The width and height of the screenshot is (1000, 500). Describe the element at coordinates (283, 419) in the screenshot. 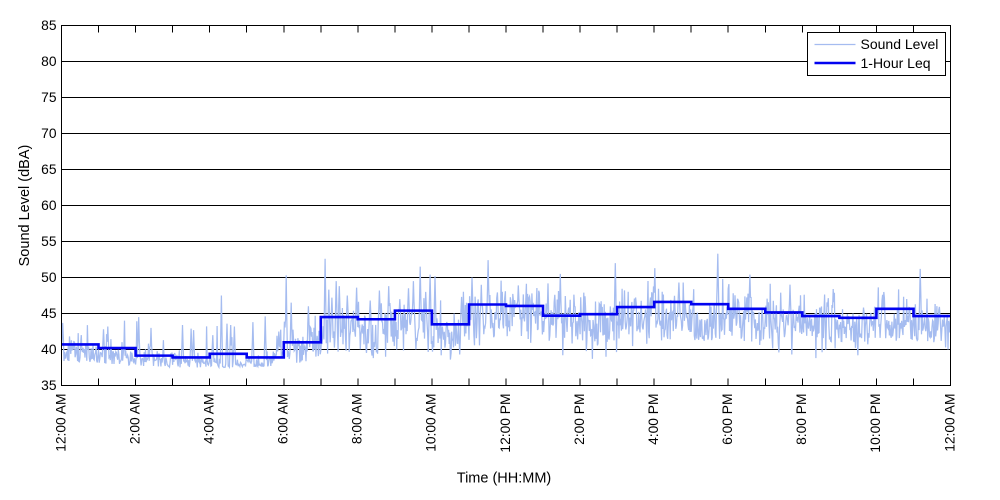

I see `svg-text: 6:00 AM` at that location.